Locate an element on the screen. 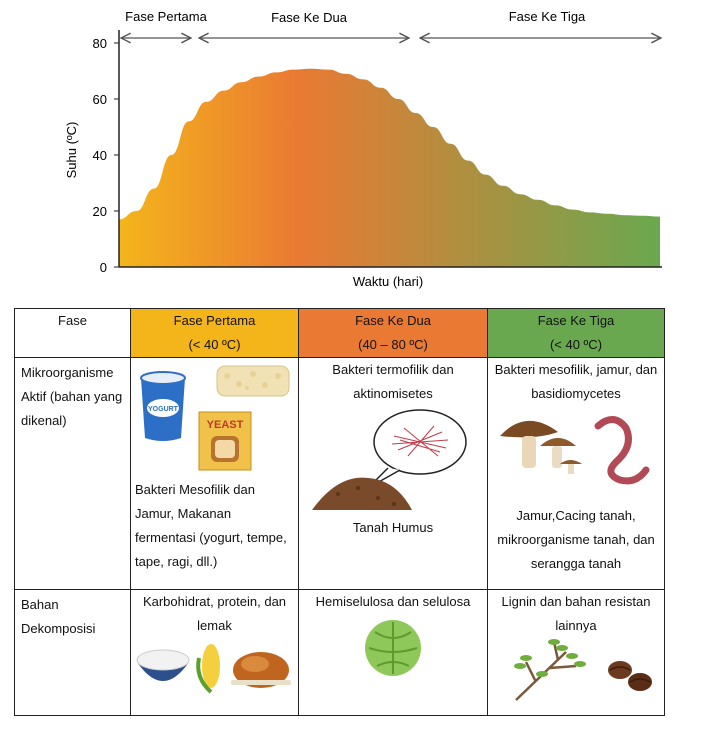 Image resolution: width=717 pixels, height=732 pixels. y-tick-label: 0 is located at coordinates (103, 267).